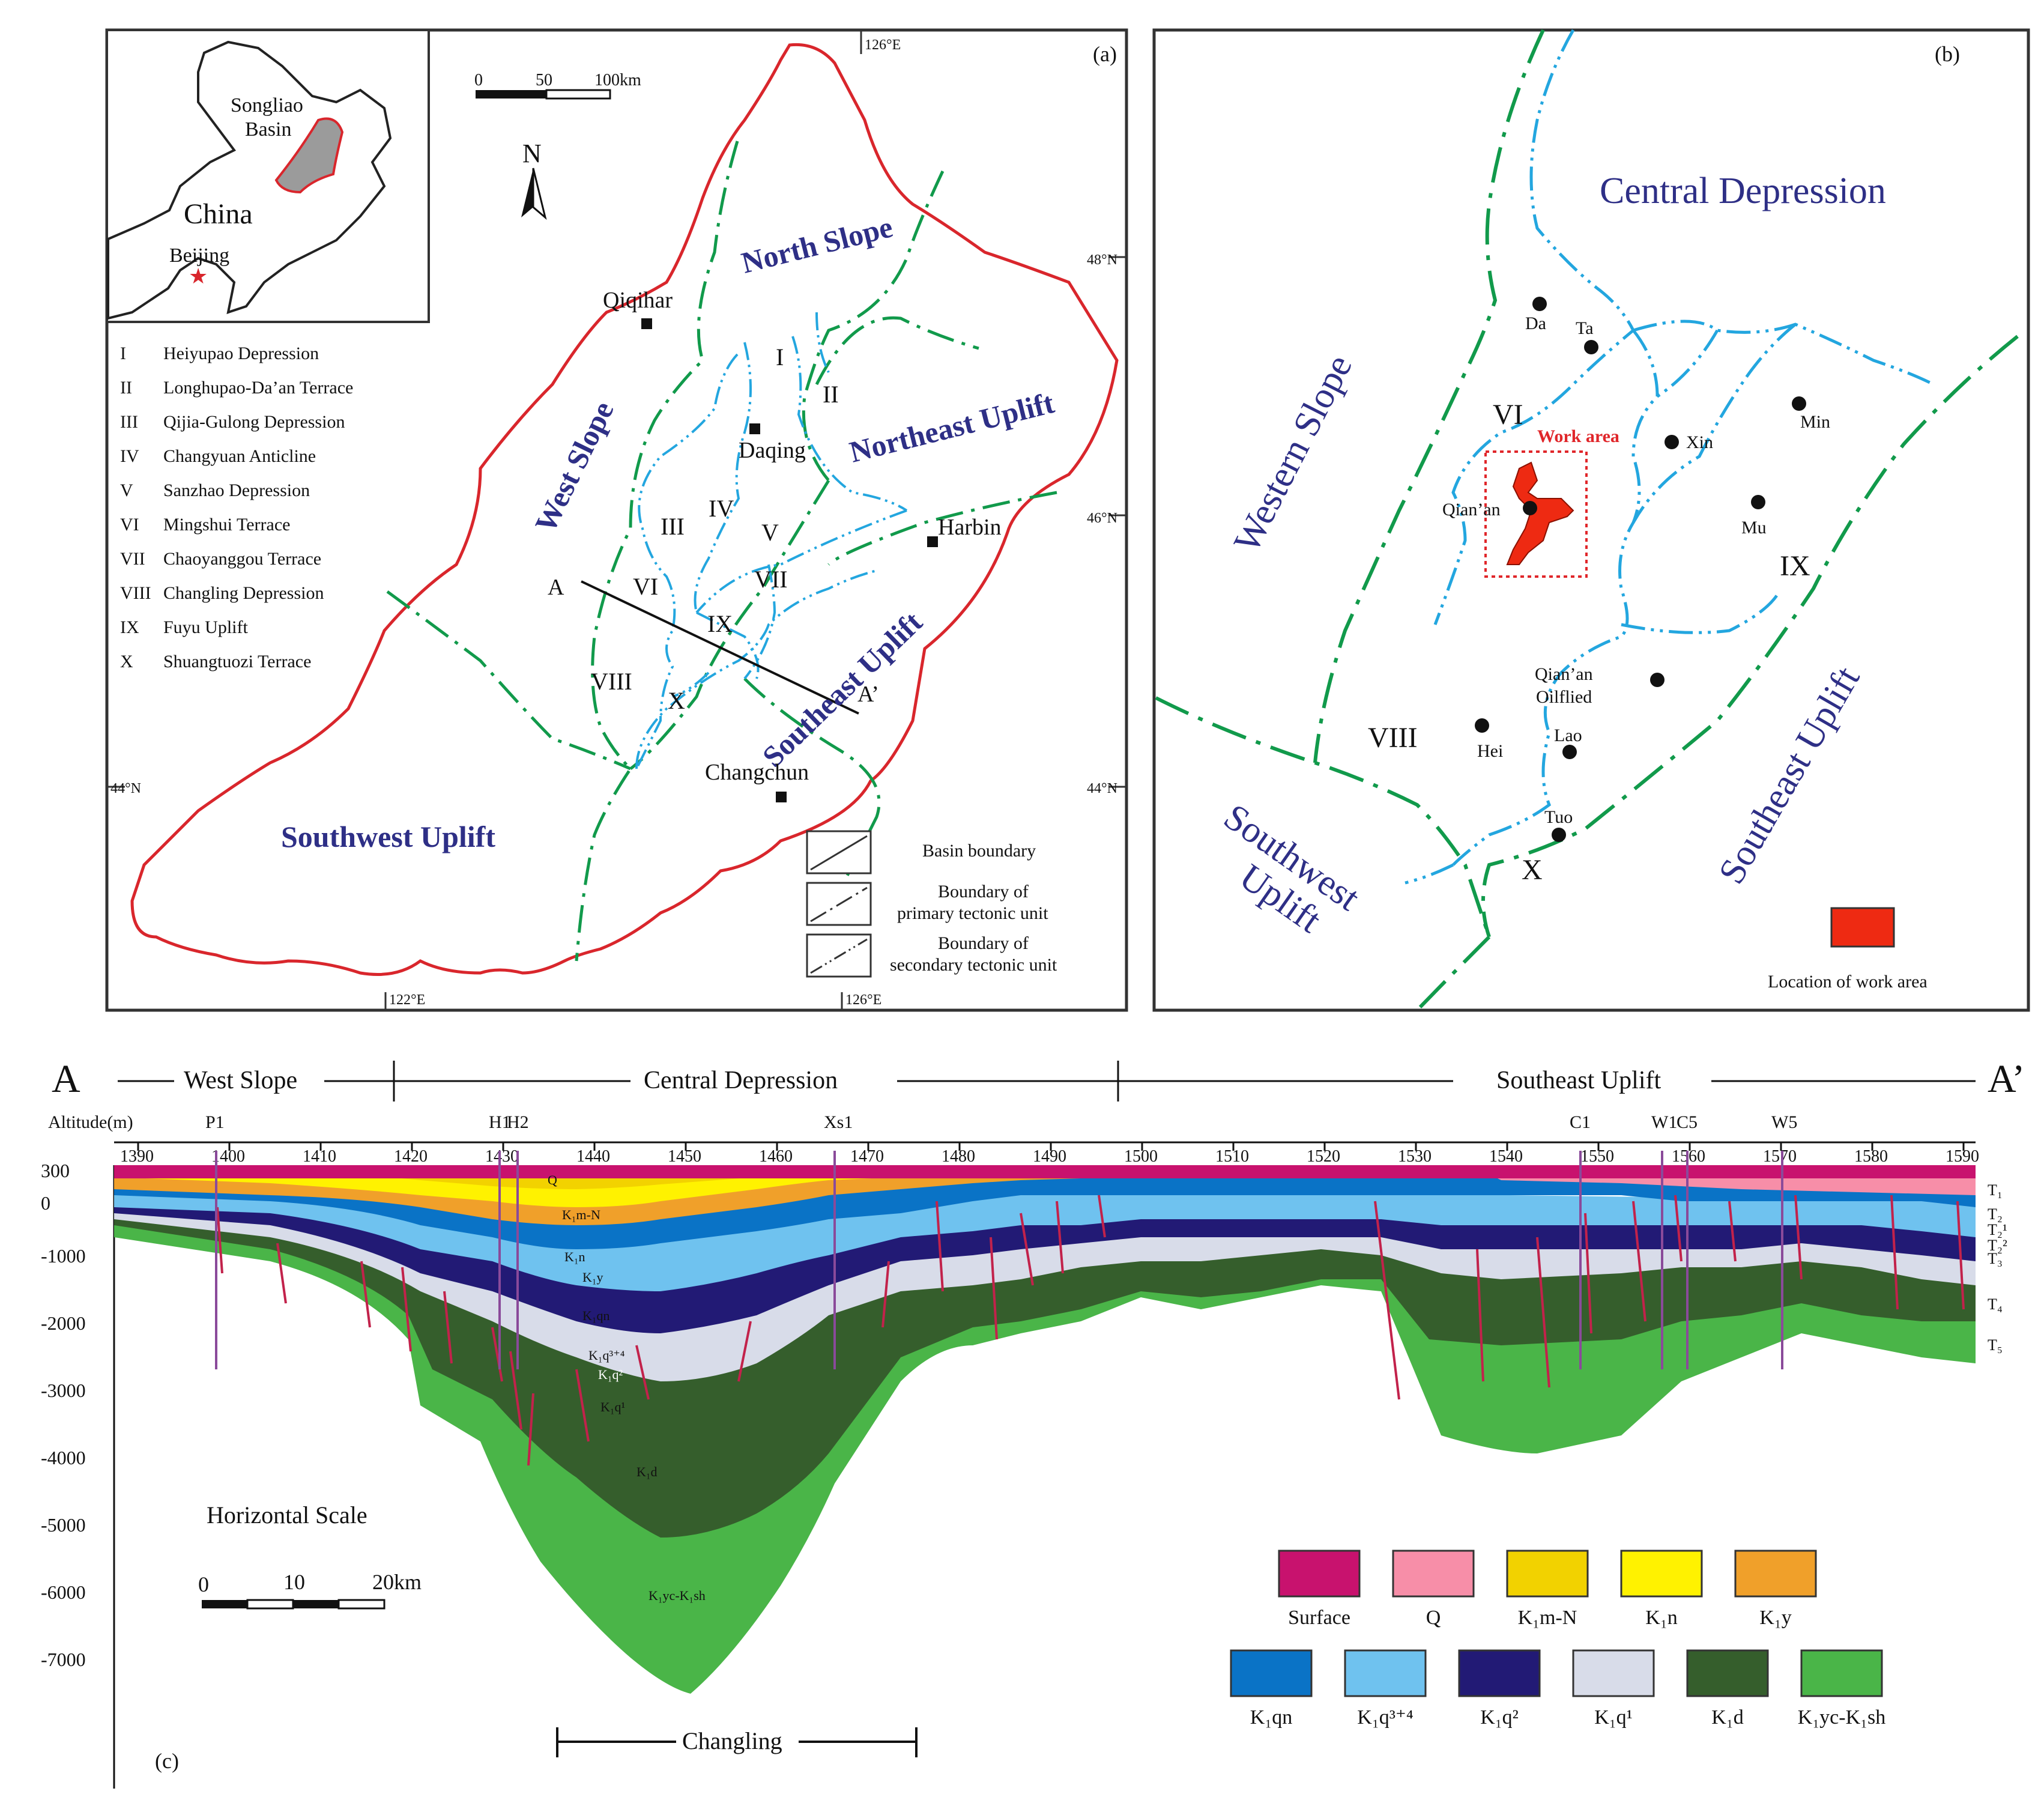  Describe the element at coordinates (1995, 1214) in the screenshot. I see `horizon-label: T₂` at that location.